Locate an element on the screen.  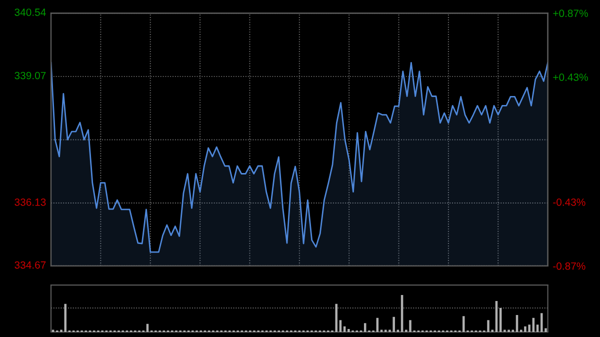
y-tick-label: 334.67 is located at coordinates (30, 265).